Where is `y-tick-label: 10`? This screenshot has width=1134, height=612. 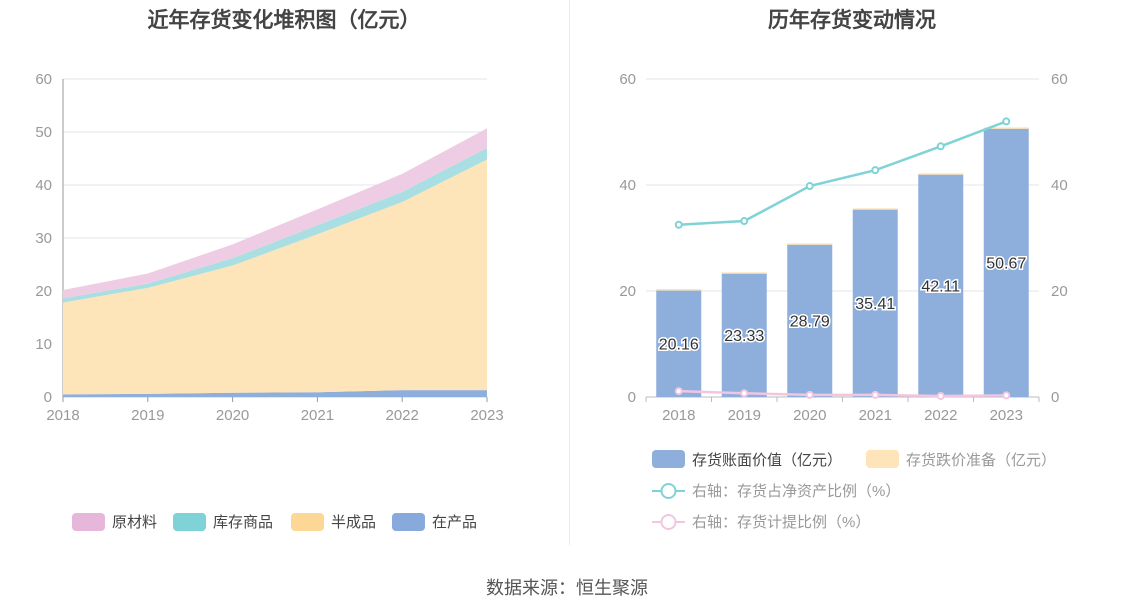 y-tick-label: 10 is located at coordinates (43, 344).